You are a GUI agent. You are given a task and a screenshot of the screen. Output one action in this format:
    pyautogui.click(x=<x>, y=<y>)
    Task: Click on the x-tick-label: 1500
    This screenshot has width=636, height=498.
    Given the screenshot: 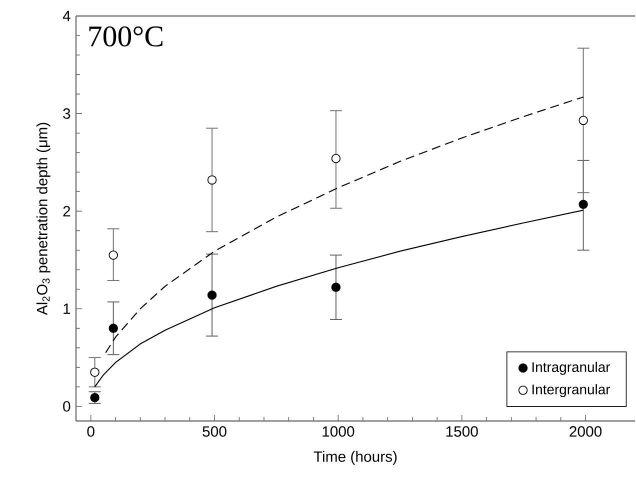 What is the action you would take?
    pyautogui.click(x=462, y=431)
    